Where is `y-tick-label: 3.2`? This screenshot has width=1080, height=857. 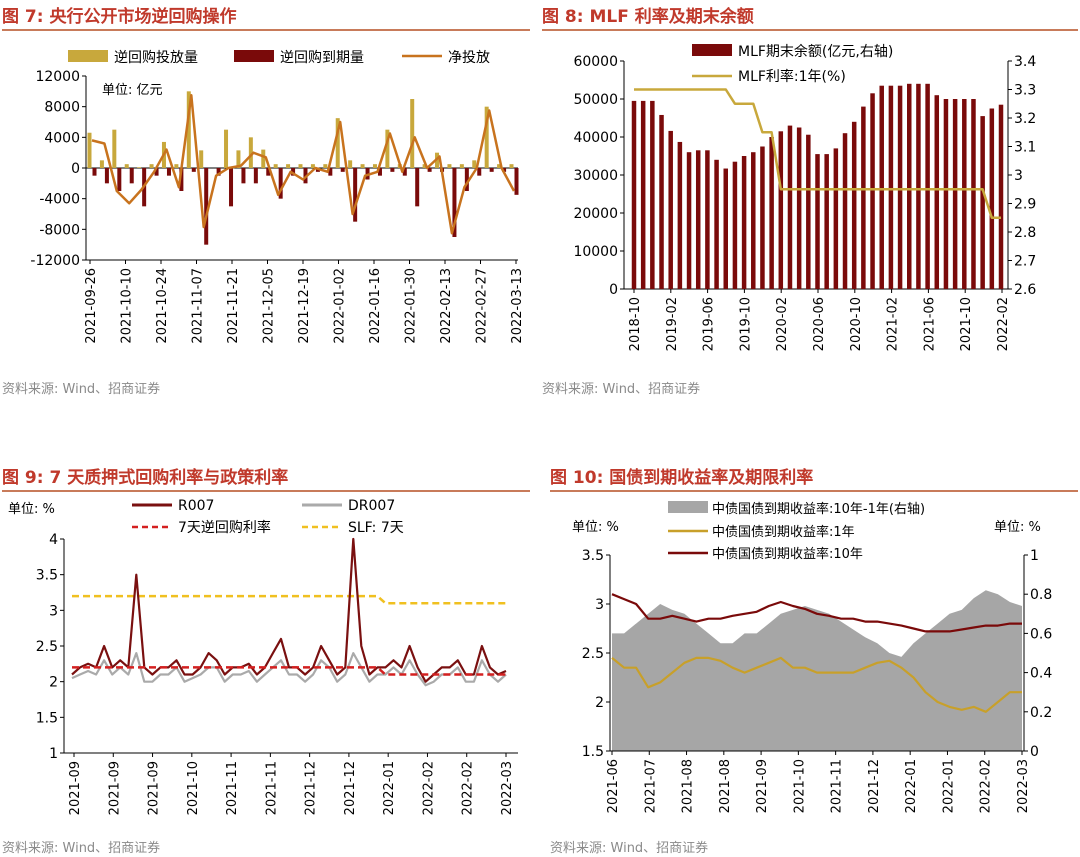 y-tick-label: 3.2 is located at coordinates (1025, 119).